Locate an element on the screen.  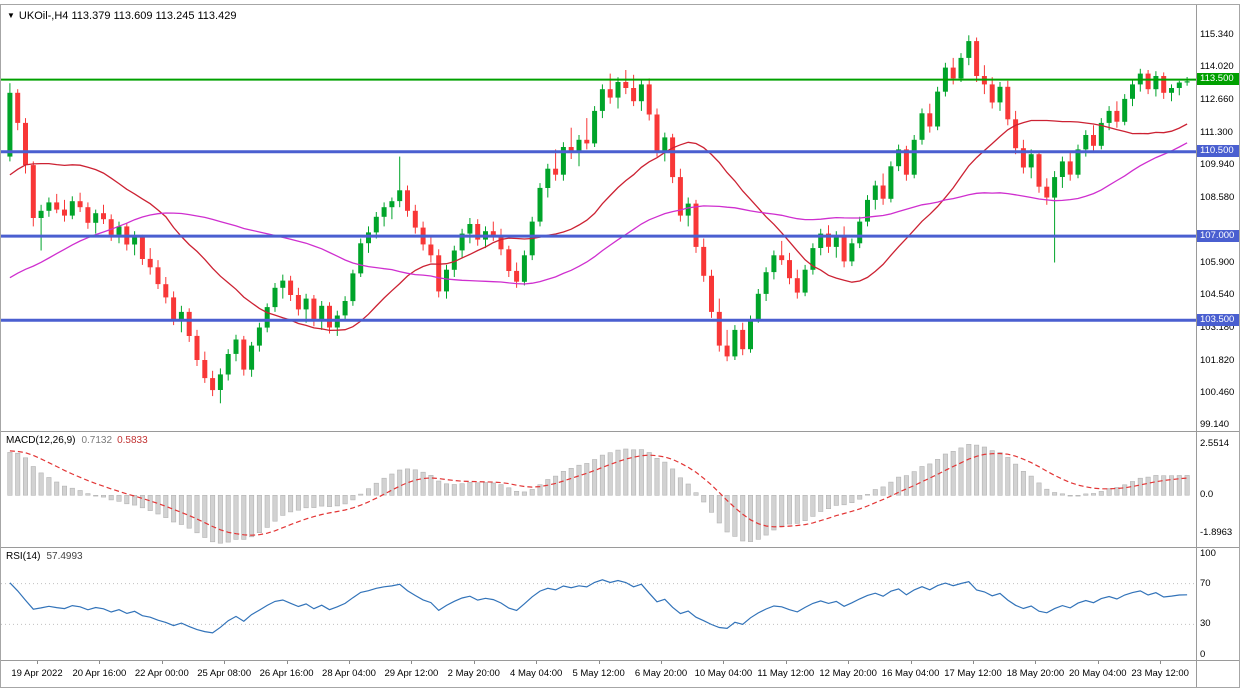
hline-price-badge: 113.500 is located at coordinates (1218, 79).